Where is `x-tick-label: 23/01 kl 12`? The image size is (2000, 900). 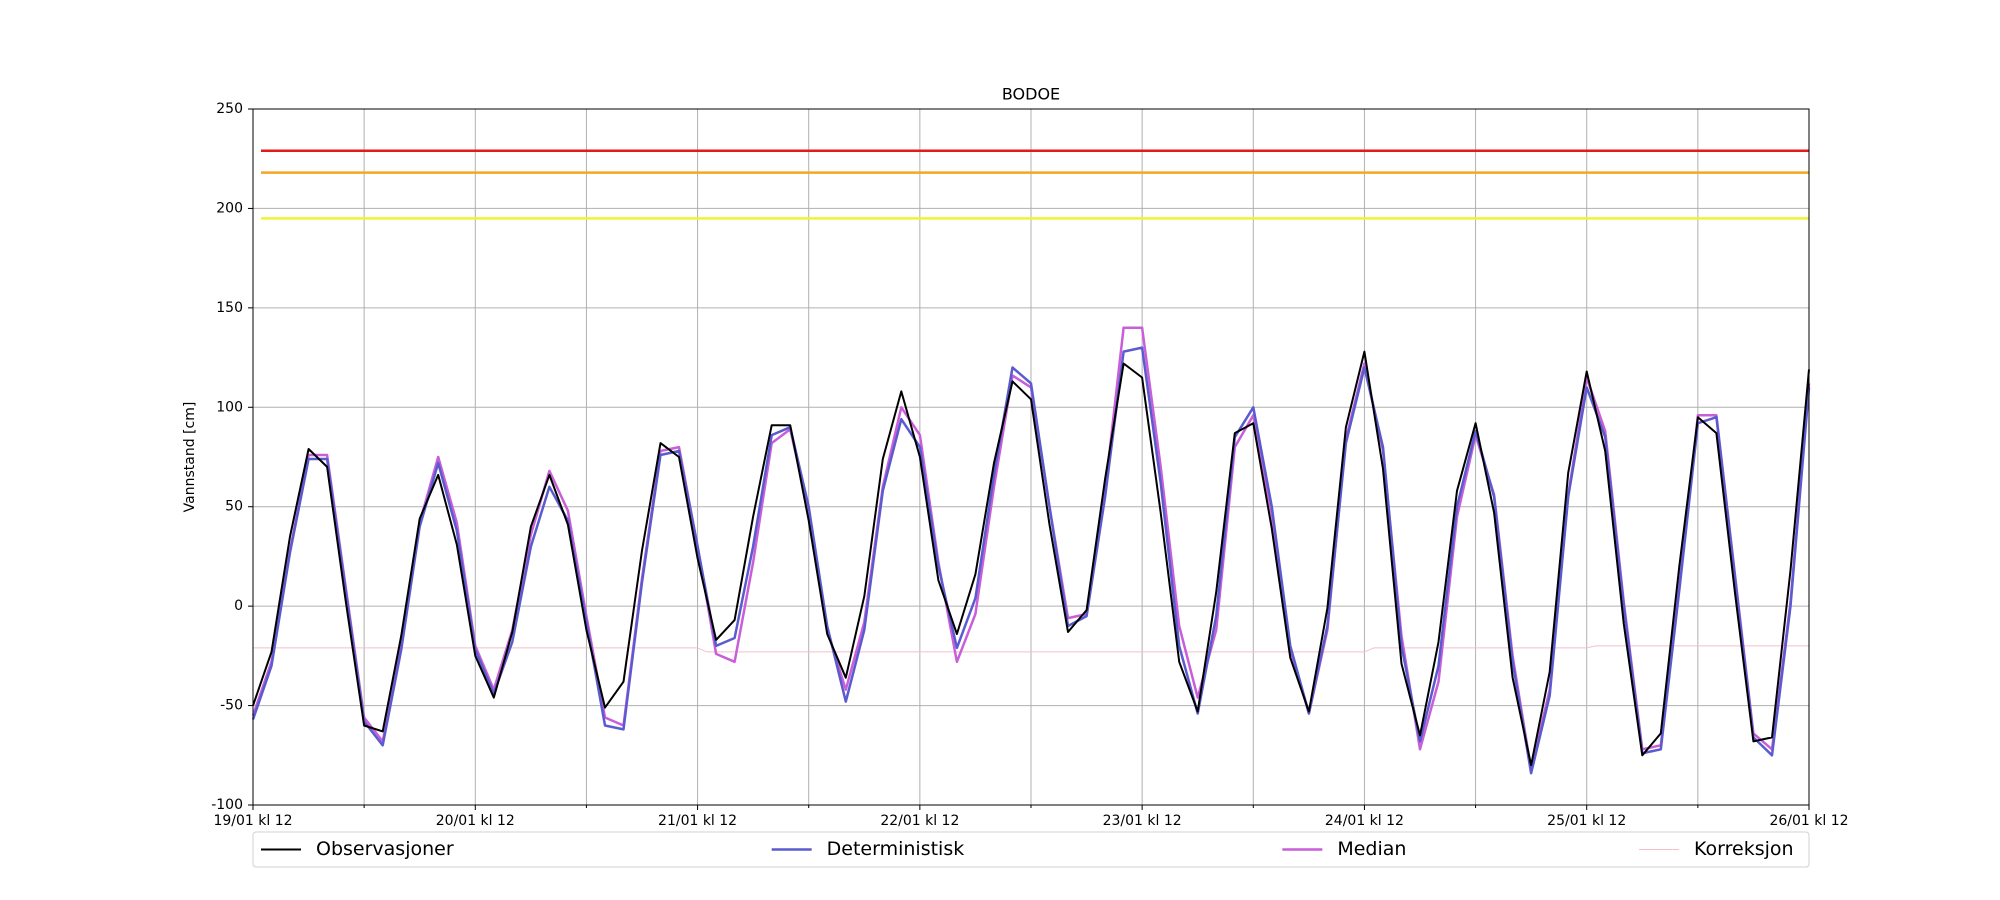
x-tick-label: 23/01 kl 12 is located at coordinates (1142, 821).